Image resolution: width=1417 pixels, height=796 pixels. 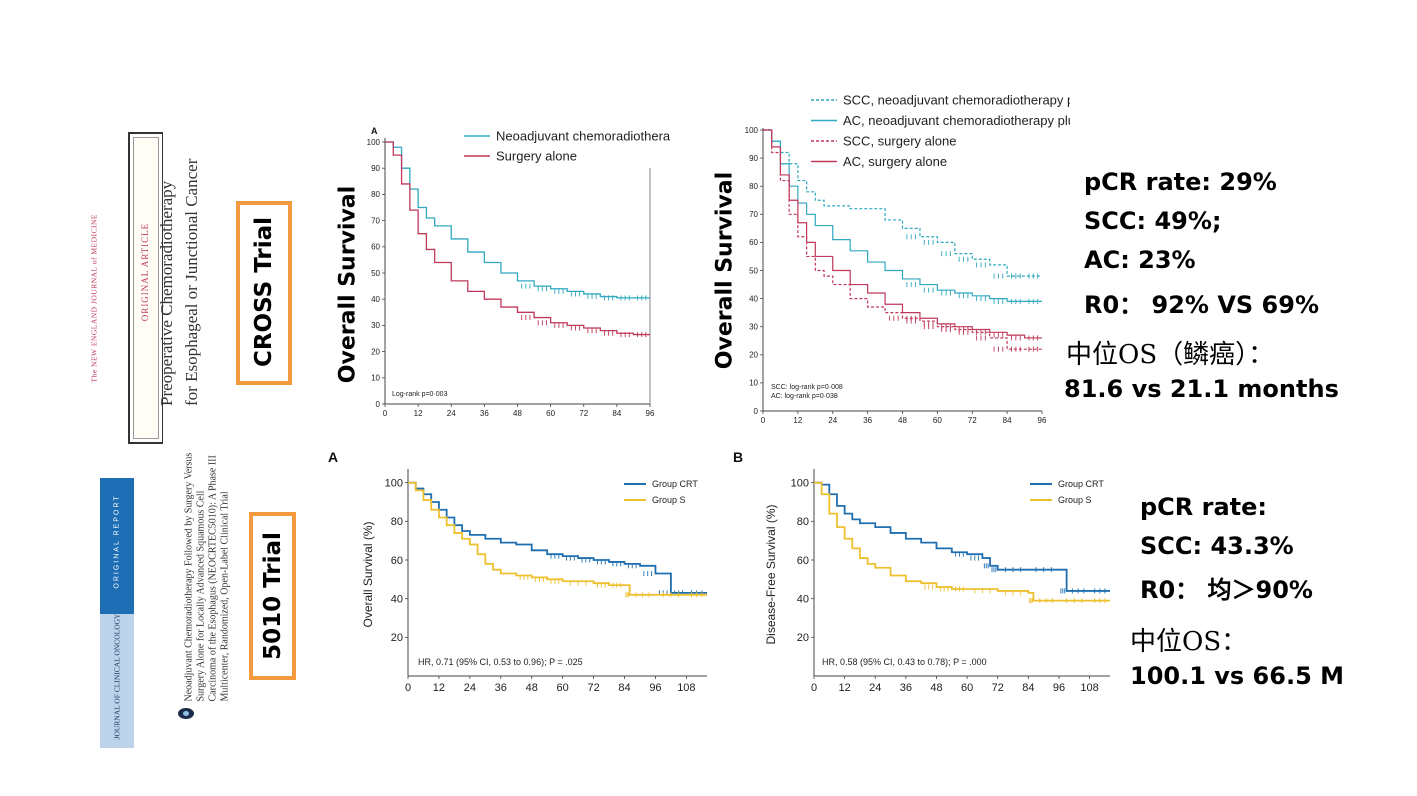 I want to click on y-axis-title: Overall Survival (%), so click(x=368, y=574).